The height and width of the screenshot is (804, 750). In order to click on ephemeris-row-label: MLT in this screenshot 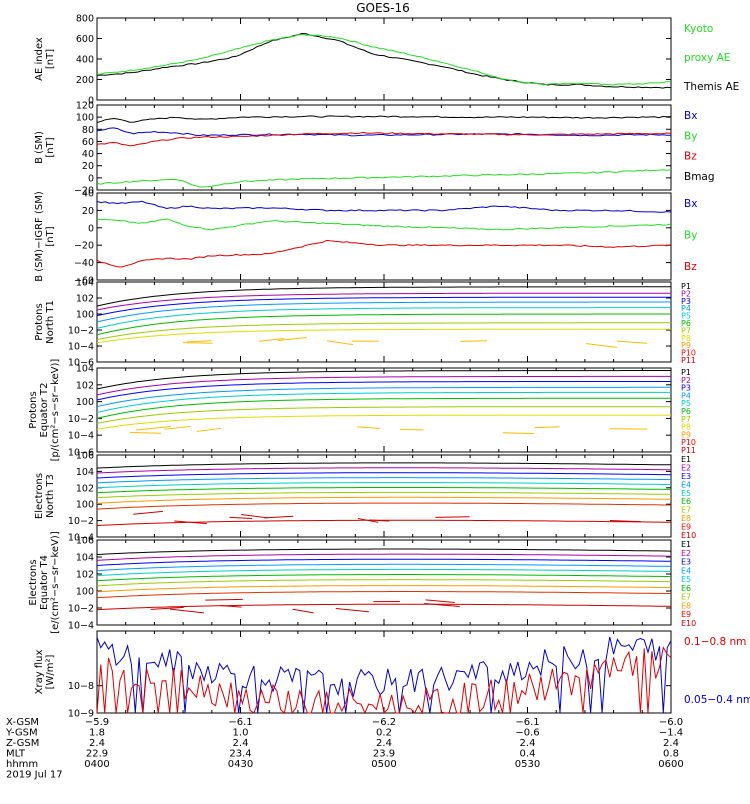, I will do `click(16, 754)`.